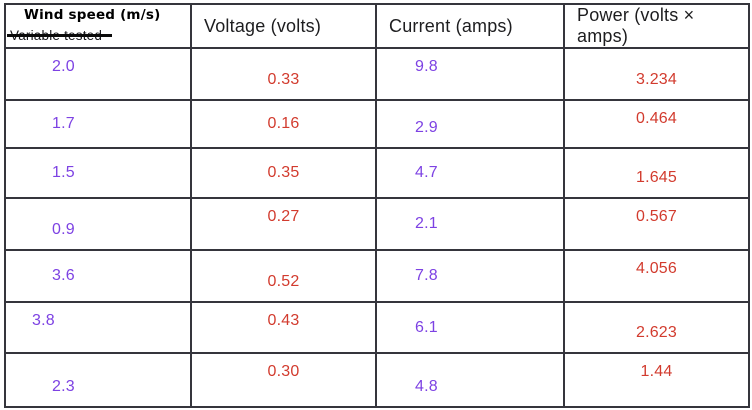 The width and height of the screenshot is (752, 410). What do you see at coordinates (98, 173) in the screenshot?
I see `wind-speed-value: 1.5` at bounding box center [98, 173].